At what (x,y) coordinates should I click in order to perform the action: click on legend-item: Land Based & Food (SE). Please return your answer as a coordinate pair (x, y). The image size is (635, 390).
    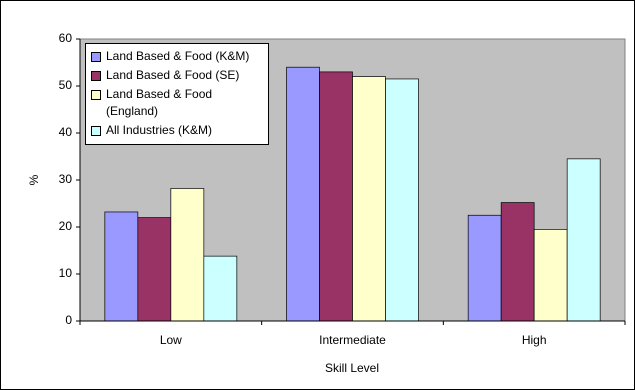
    Looking at the image, I should click on (176, 75).